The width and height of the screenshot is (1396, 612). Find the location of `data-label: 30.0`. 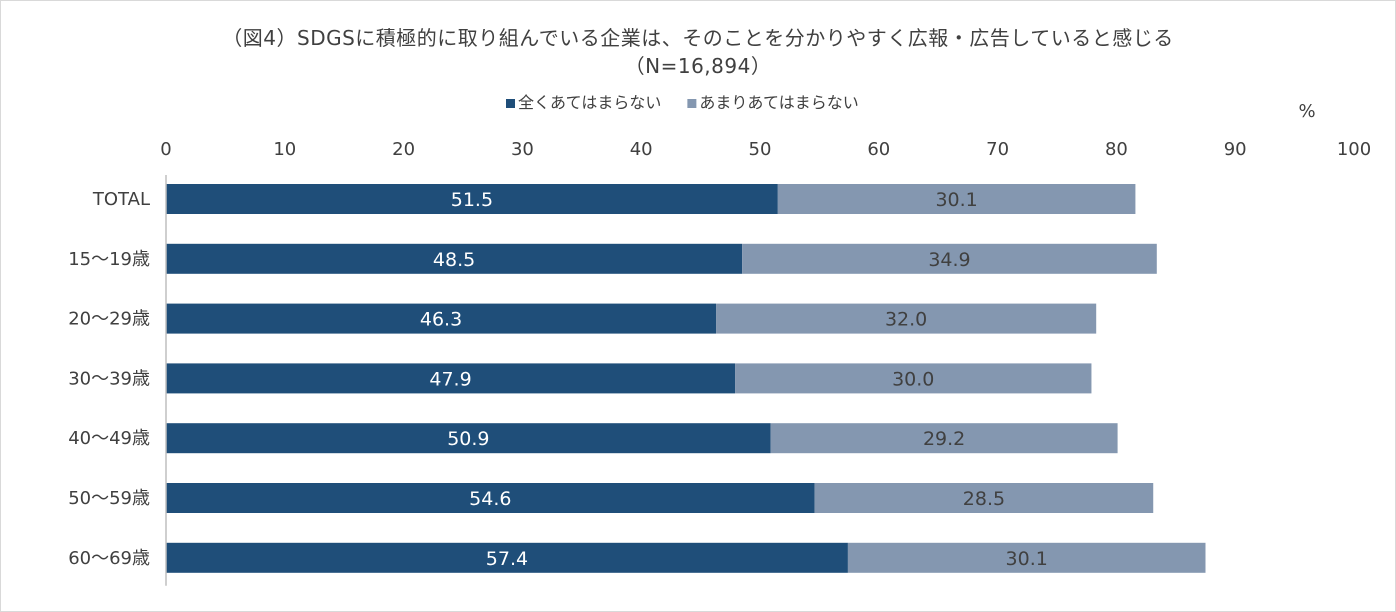

data-label: 30.0 is located at coordinates (913, 379).